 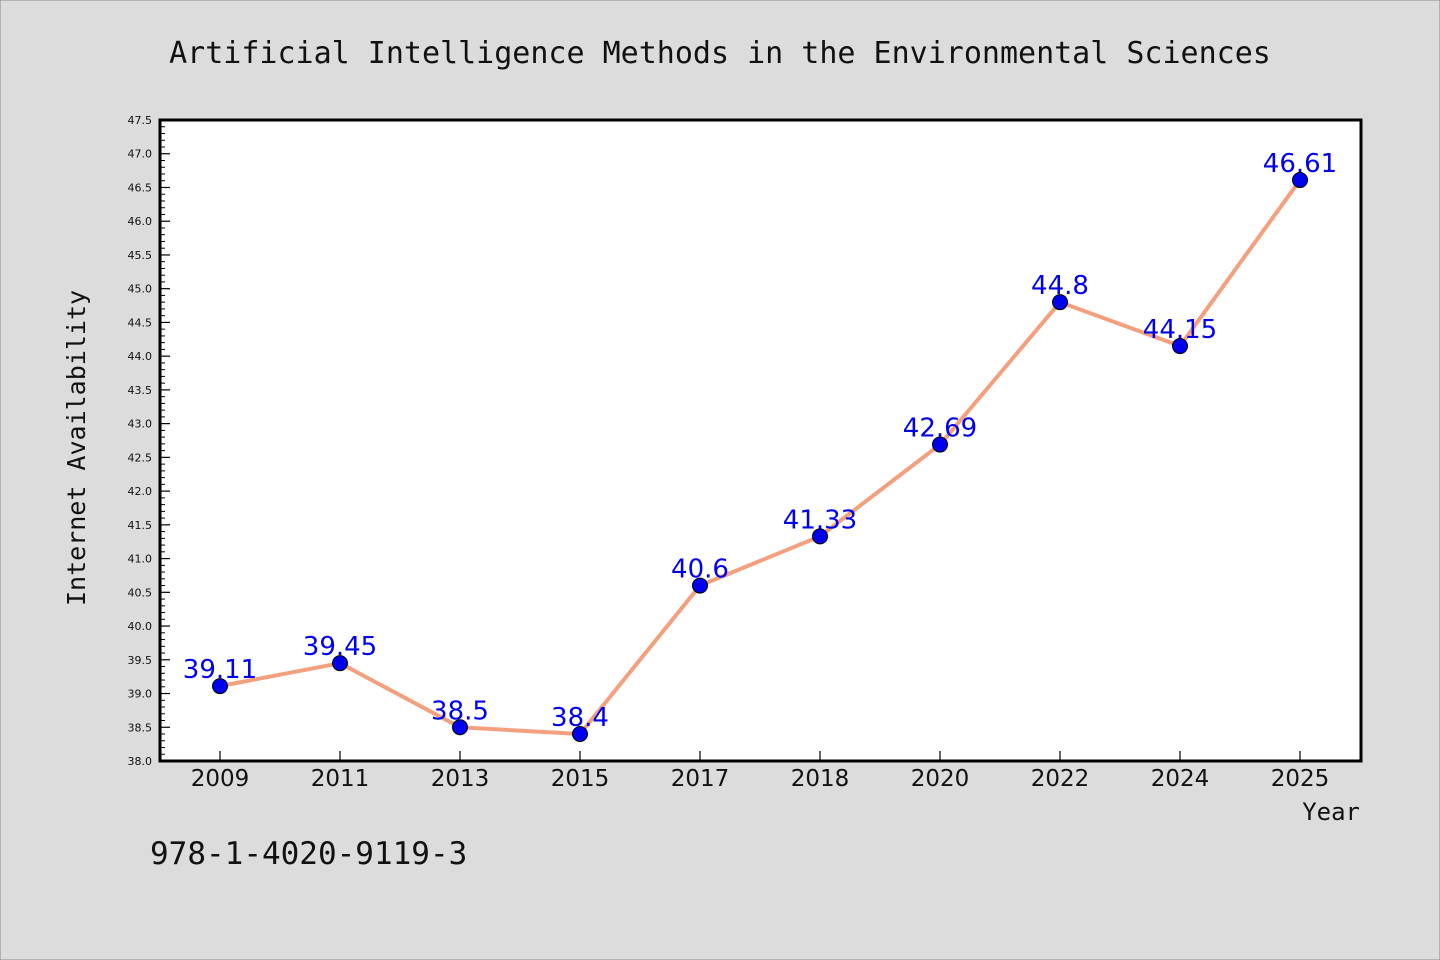 I want to click on y-axis-label: Internet Availability, so click(x=76, y=448).